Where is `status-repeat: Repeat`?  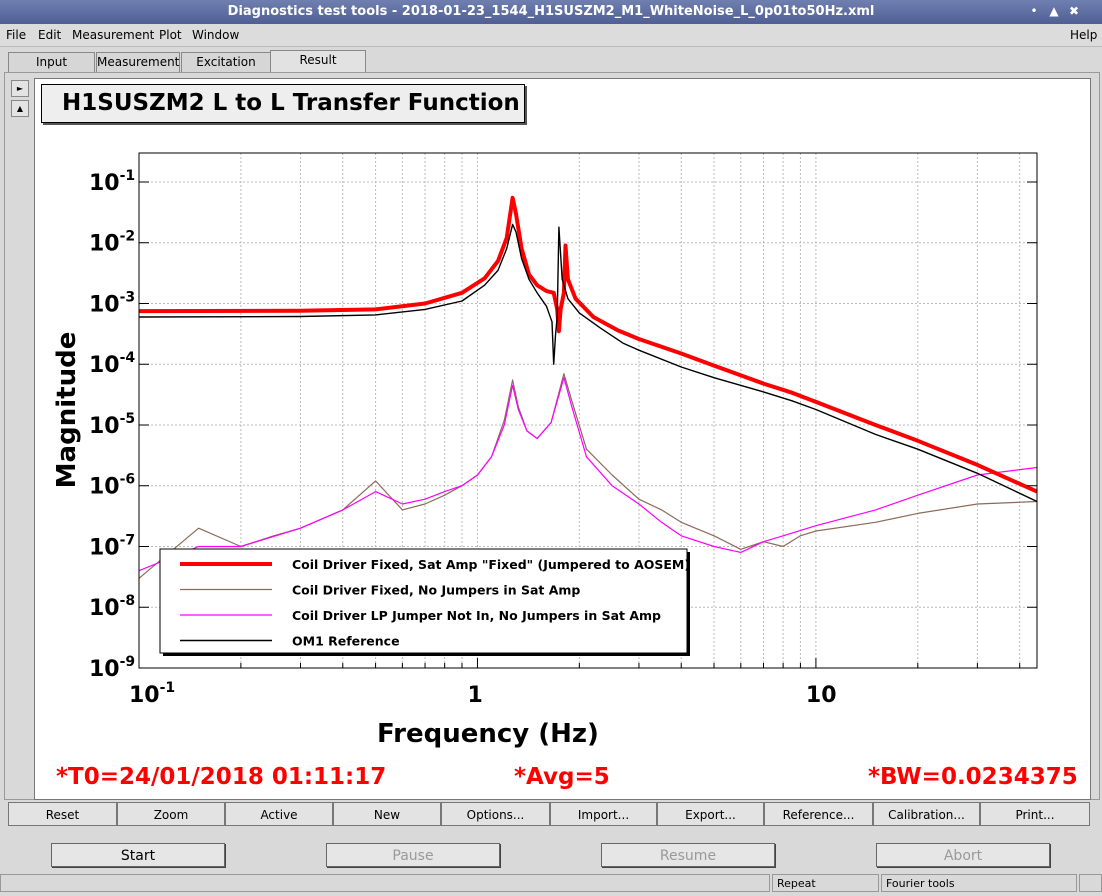
status-repeat: Repeat is located at coordinates (825, 883).